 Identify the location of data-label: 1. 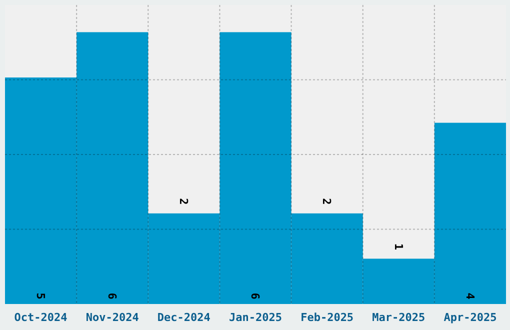
(398, 246).